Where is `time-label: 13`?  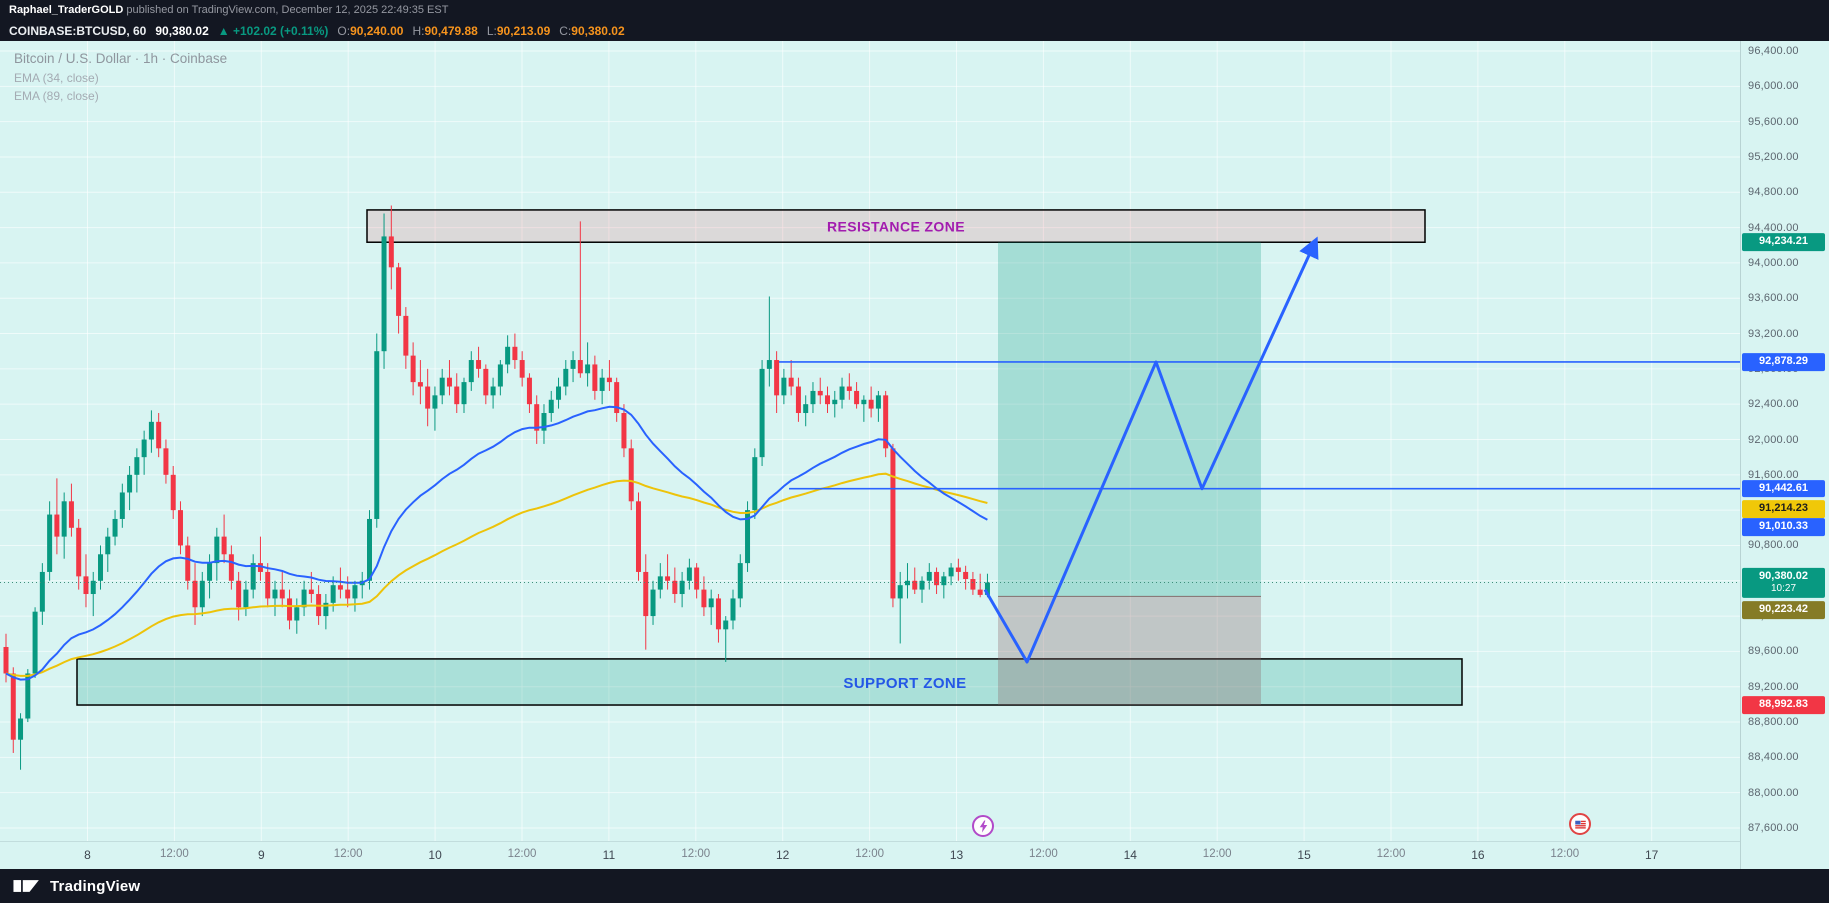 time-label: 13 is located at coordinates (956, 855).